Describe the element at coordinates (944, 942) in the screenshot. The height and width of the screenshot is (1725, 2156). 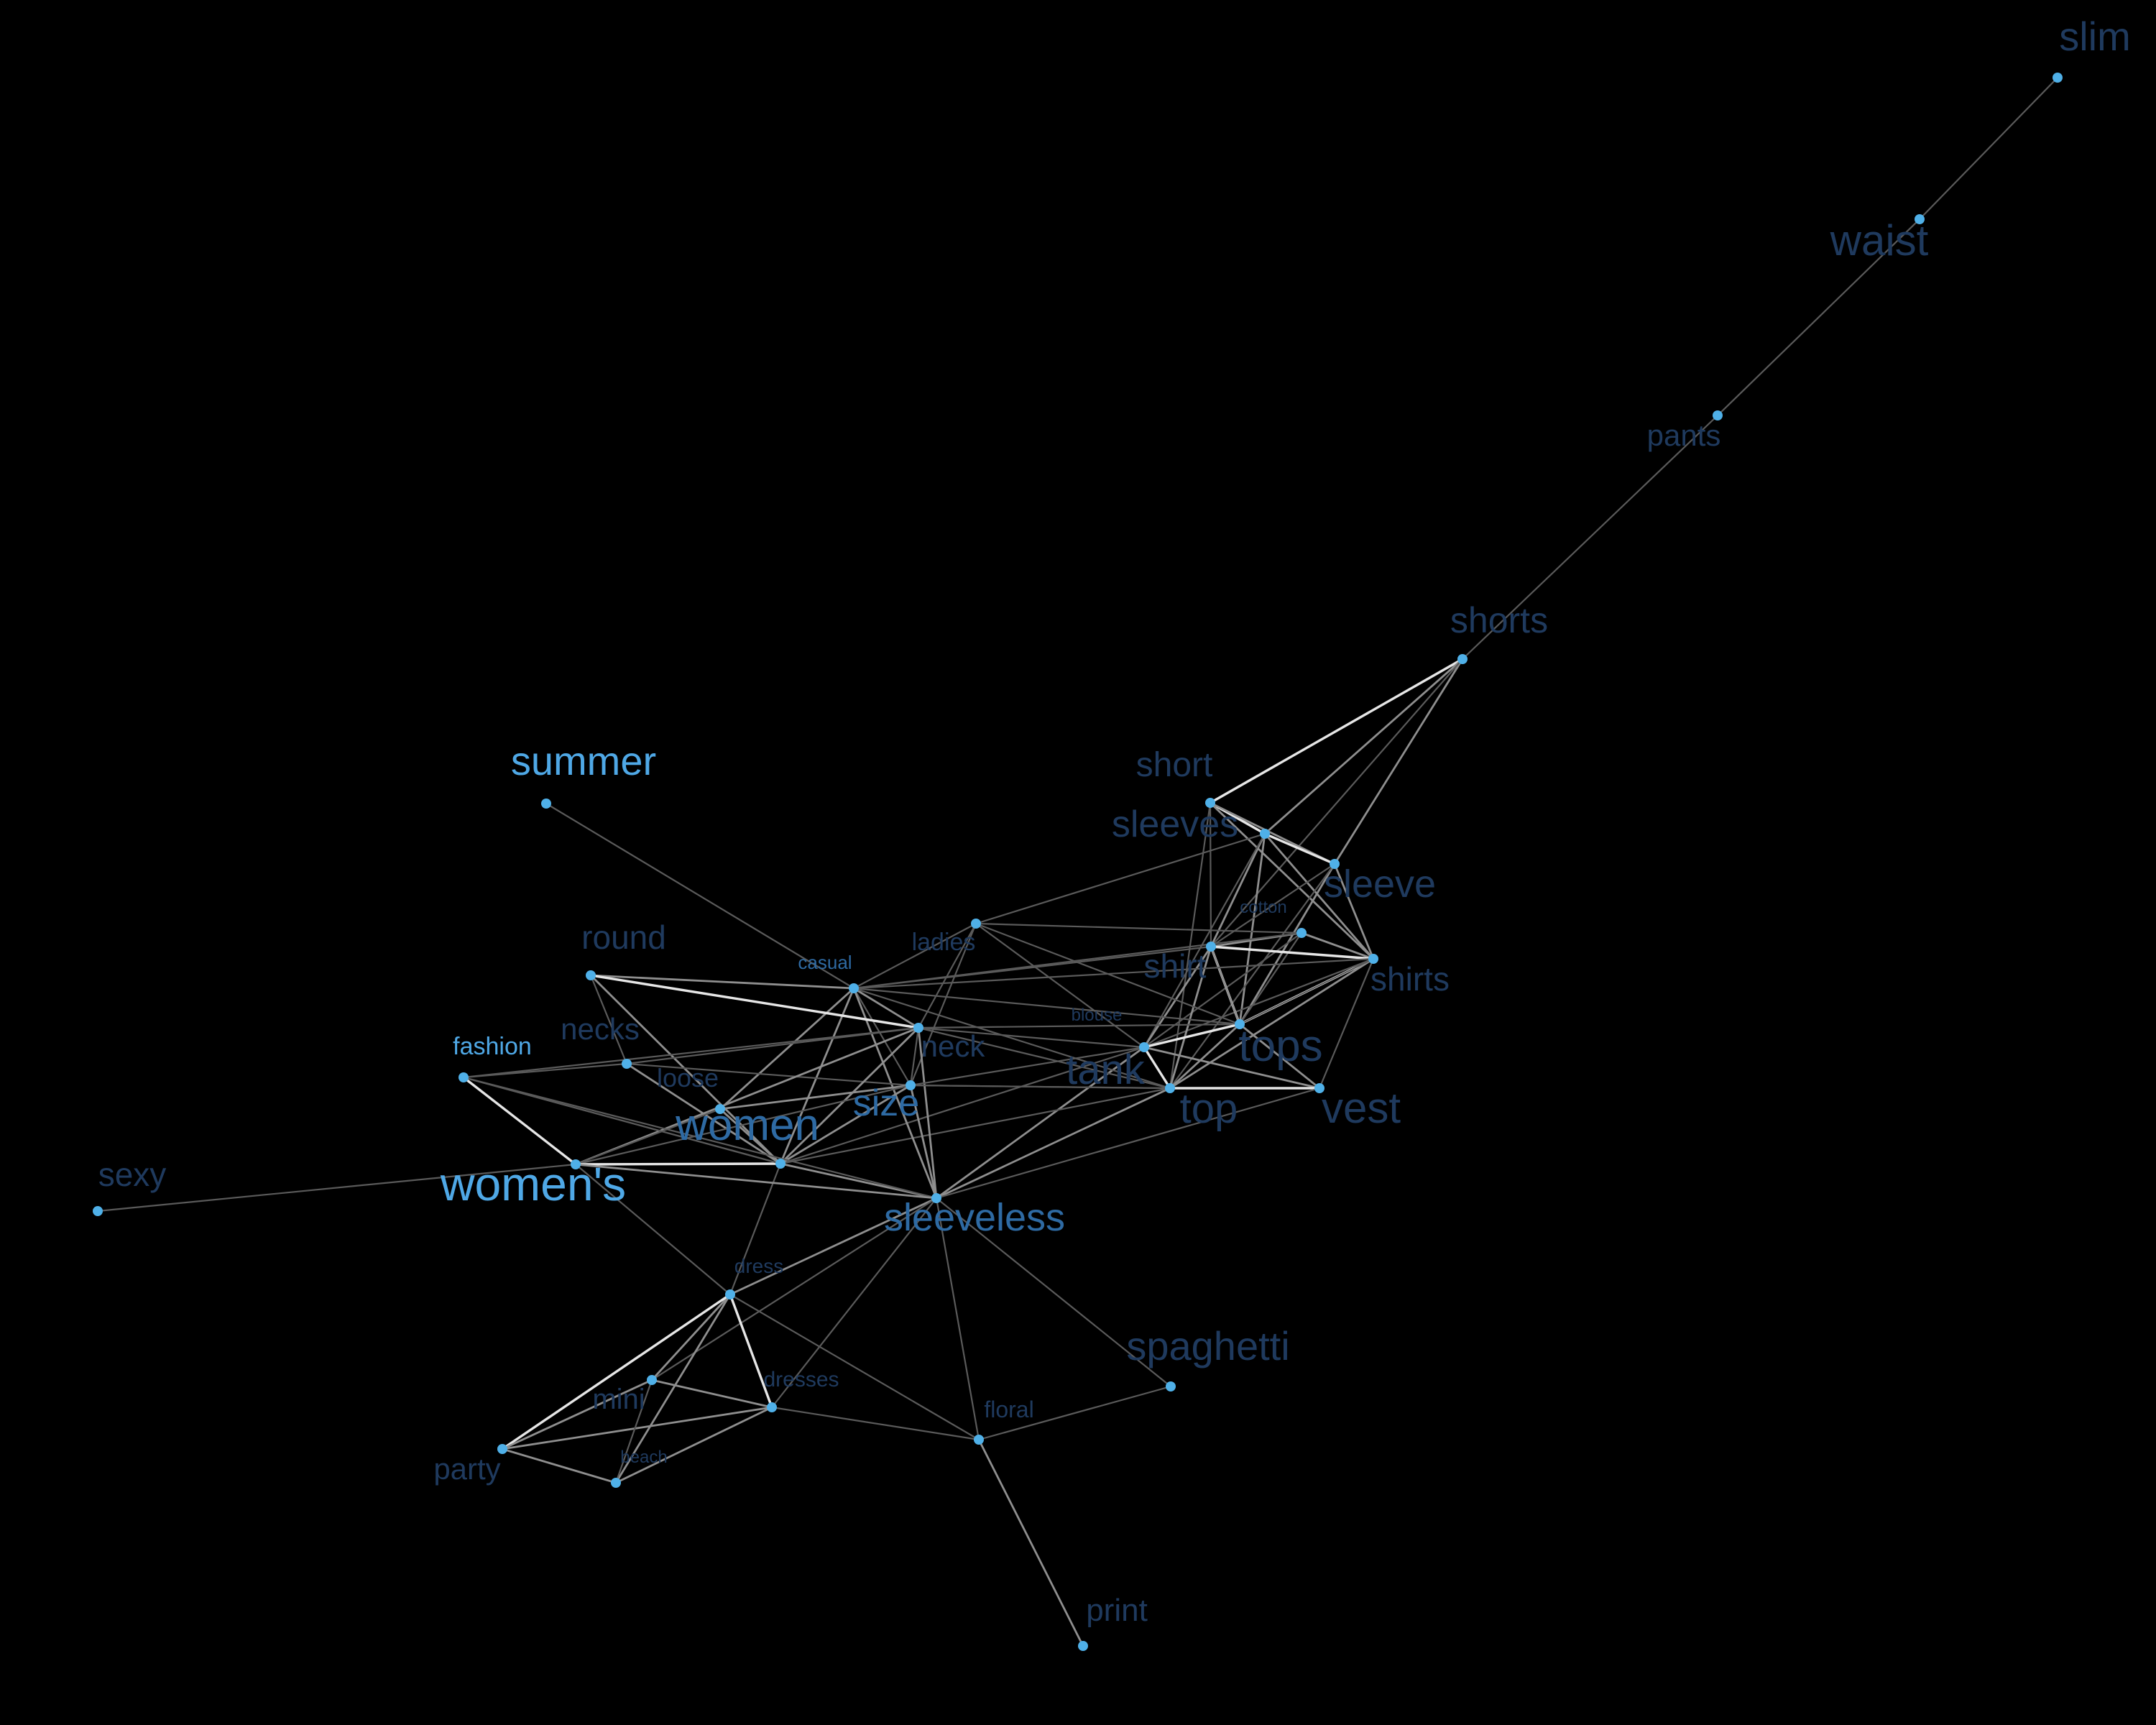
I see `node-label-ladies: ladies` at that location.